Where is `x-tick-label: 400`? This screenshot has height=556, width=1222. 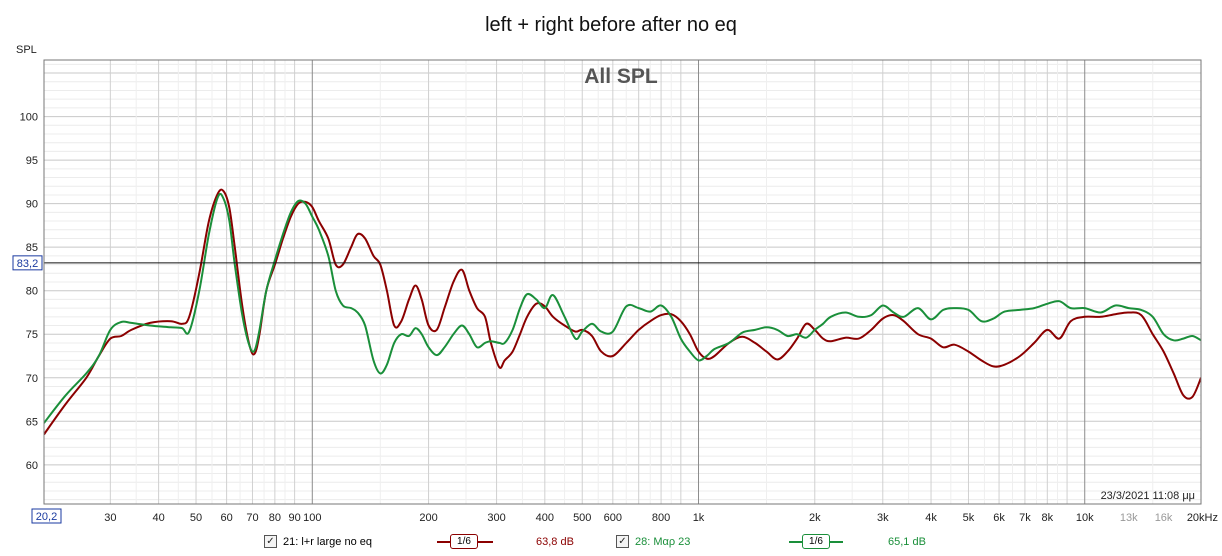 x-tick-label: 400 is located at coordinates (545, 518).